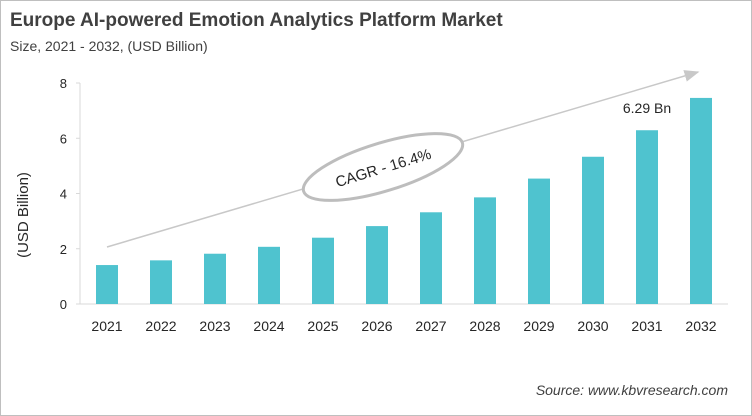 The height and width of the screenshot is (416, 752). What do you see at coordinates (646, 326) in the screenshot?
I see `x-tick-label: 2031` at bounding box center [646, 326].